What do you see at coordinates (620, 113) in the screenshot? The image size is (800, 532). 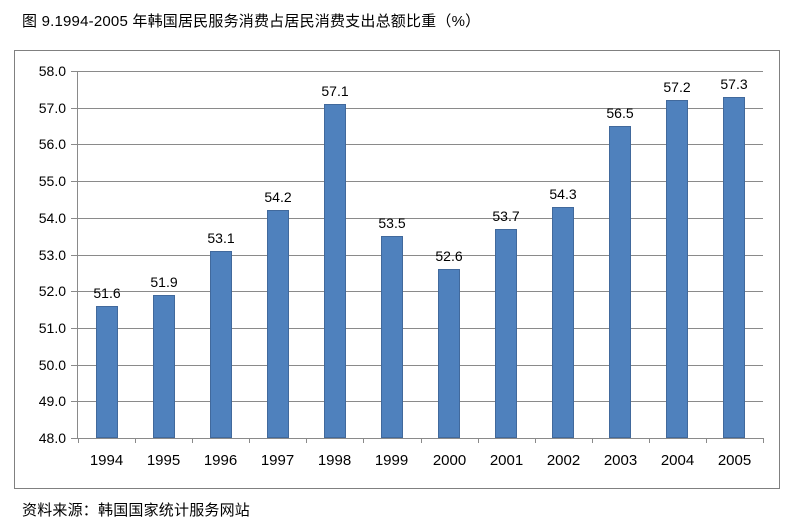 I see `bar-value-label: 56.5` at bounding box center [620, 113].